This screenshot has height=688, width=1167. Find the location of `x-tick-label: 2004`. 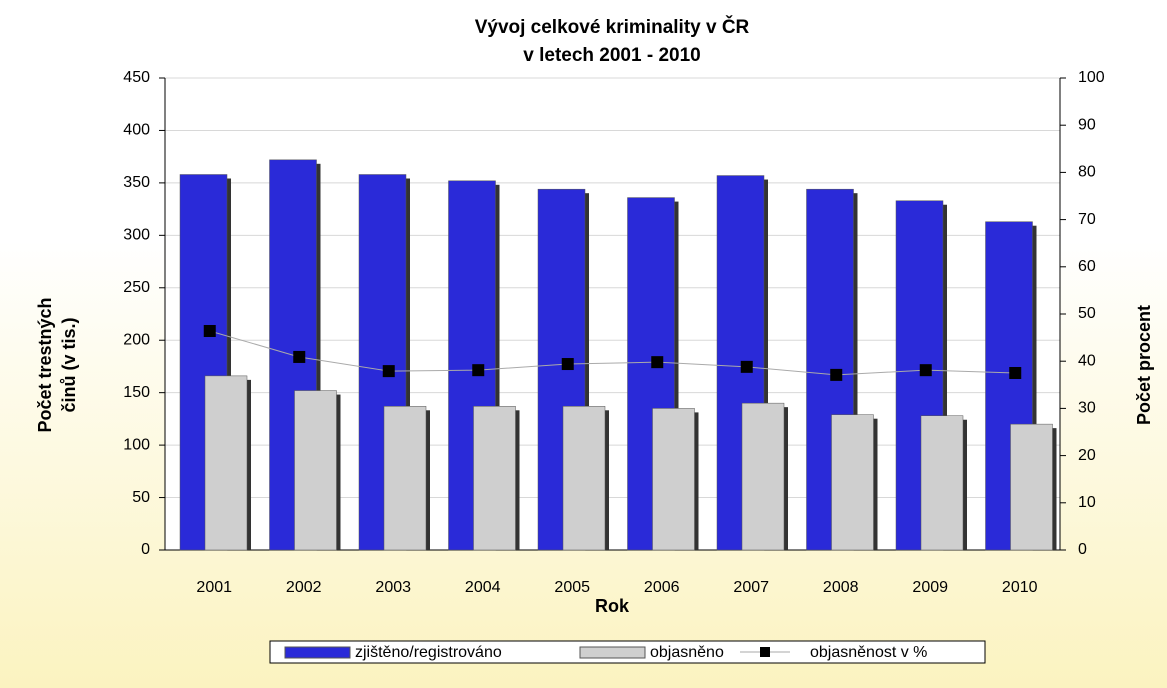

x-tick-label: 2004 is located at coordinates (483, 587).